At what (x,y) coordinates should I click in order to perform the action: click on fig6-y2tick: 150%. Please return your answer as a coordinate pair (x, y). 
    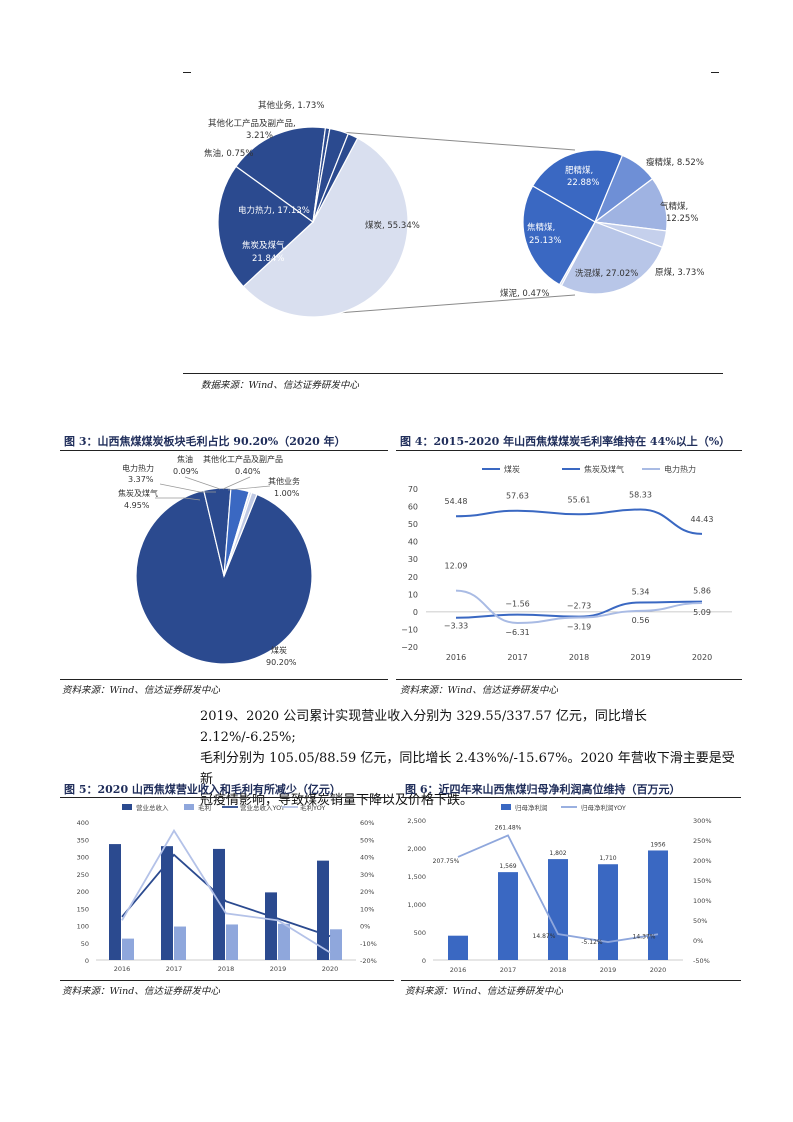
    Looking at the image, I should click on (702, 881).